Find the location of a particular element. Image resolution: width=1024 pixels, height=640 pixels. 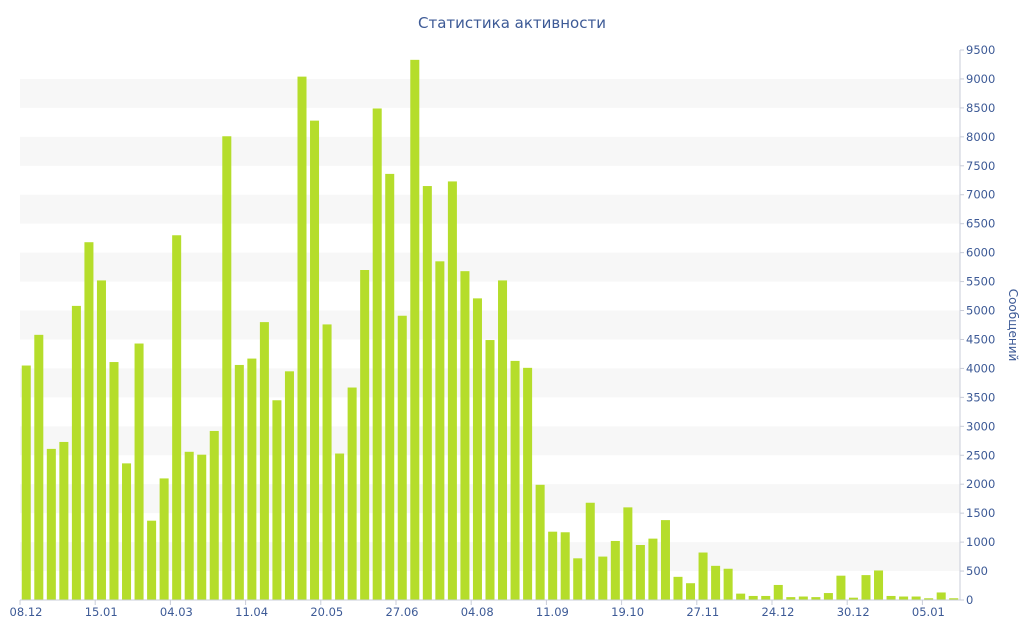

y-tick-label: 6000 is located at coordinates (980, 253).